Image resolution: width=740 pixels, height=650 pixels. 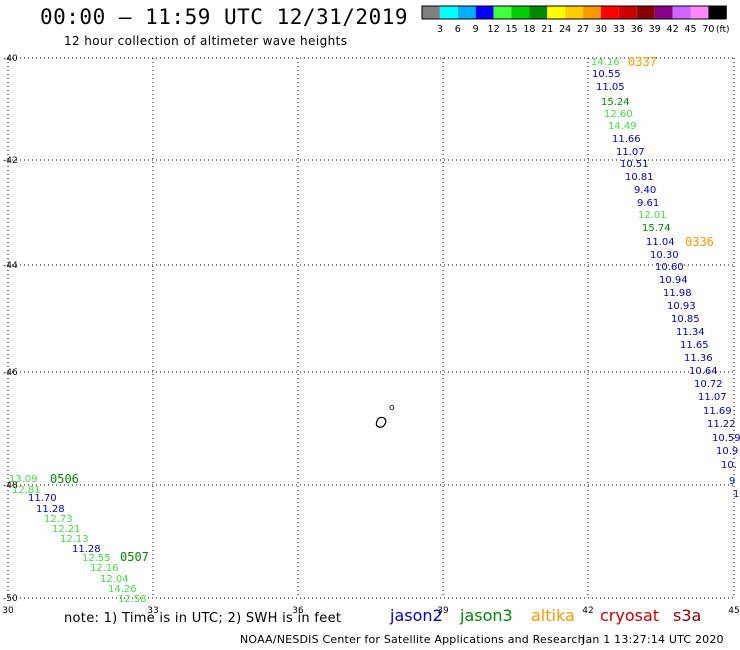 What do you see at coordinates (645, 190) in the screenshot?
I see `swh-value: 9.40` at bounding box center [645, 190].